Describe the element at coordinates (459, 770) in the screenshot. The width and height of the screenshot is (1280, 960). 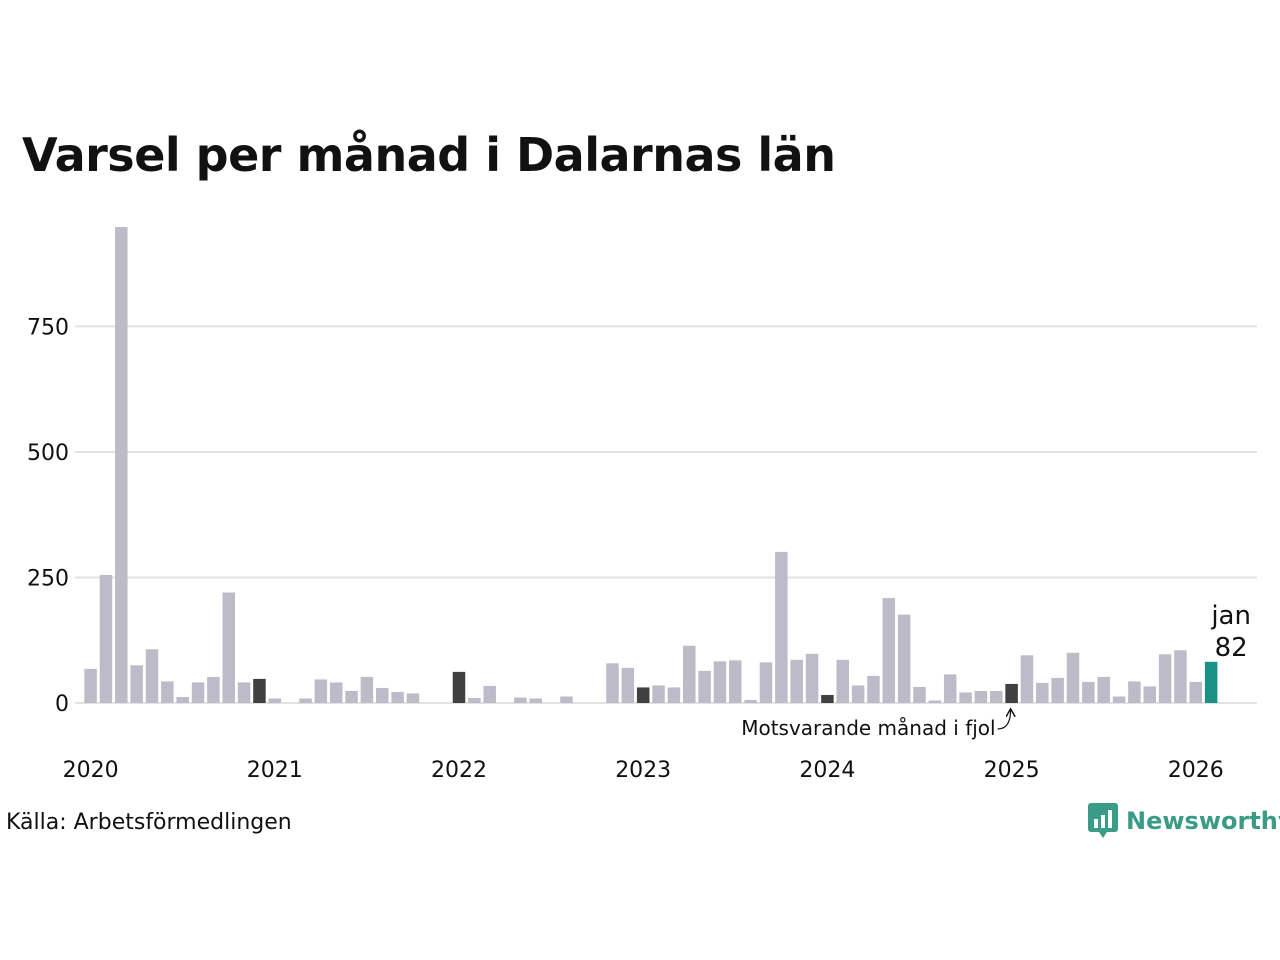
I see `x-tick-label: 2022` at that location.